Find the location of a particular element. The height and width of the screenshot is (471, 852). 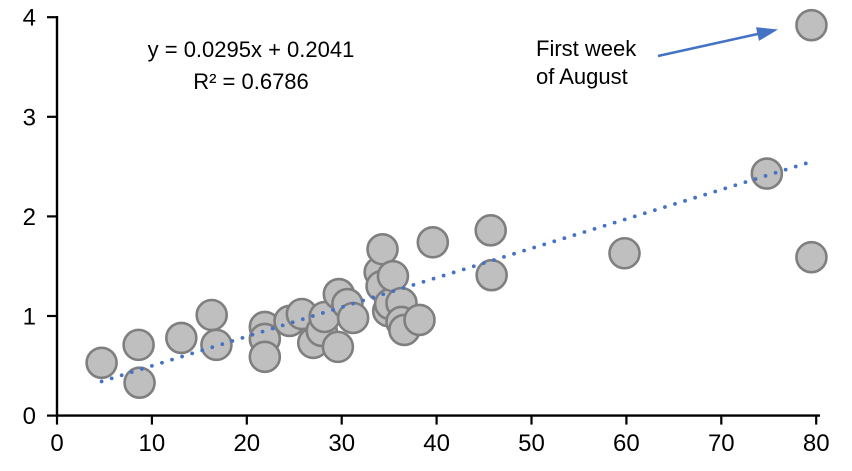

annotation-line-2: of August is located at coordinates (582, 76).